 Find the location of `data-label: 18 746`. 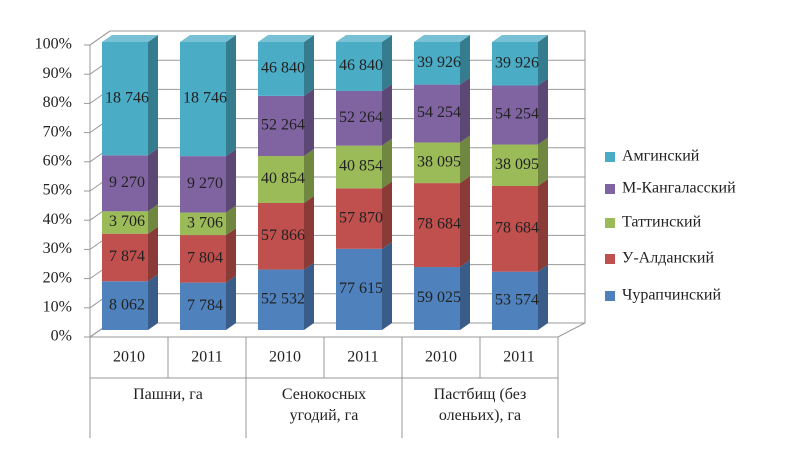

data-label: 18 746 is located at coordinates (127, 97).